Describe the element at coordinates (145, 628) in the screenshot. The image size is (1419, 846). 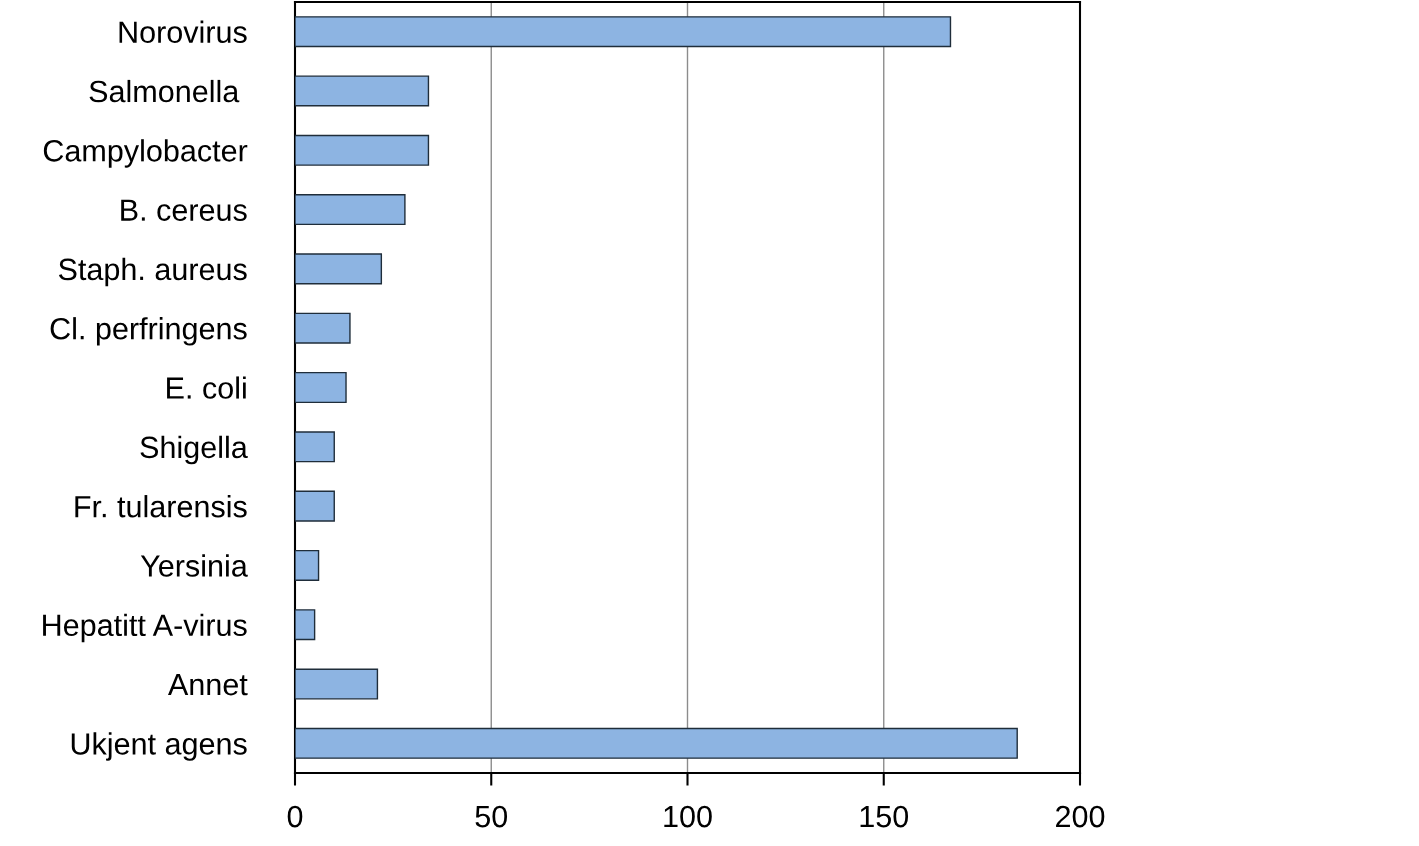
I see `y-tick-label: Hepatitt A-virus` at that location.